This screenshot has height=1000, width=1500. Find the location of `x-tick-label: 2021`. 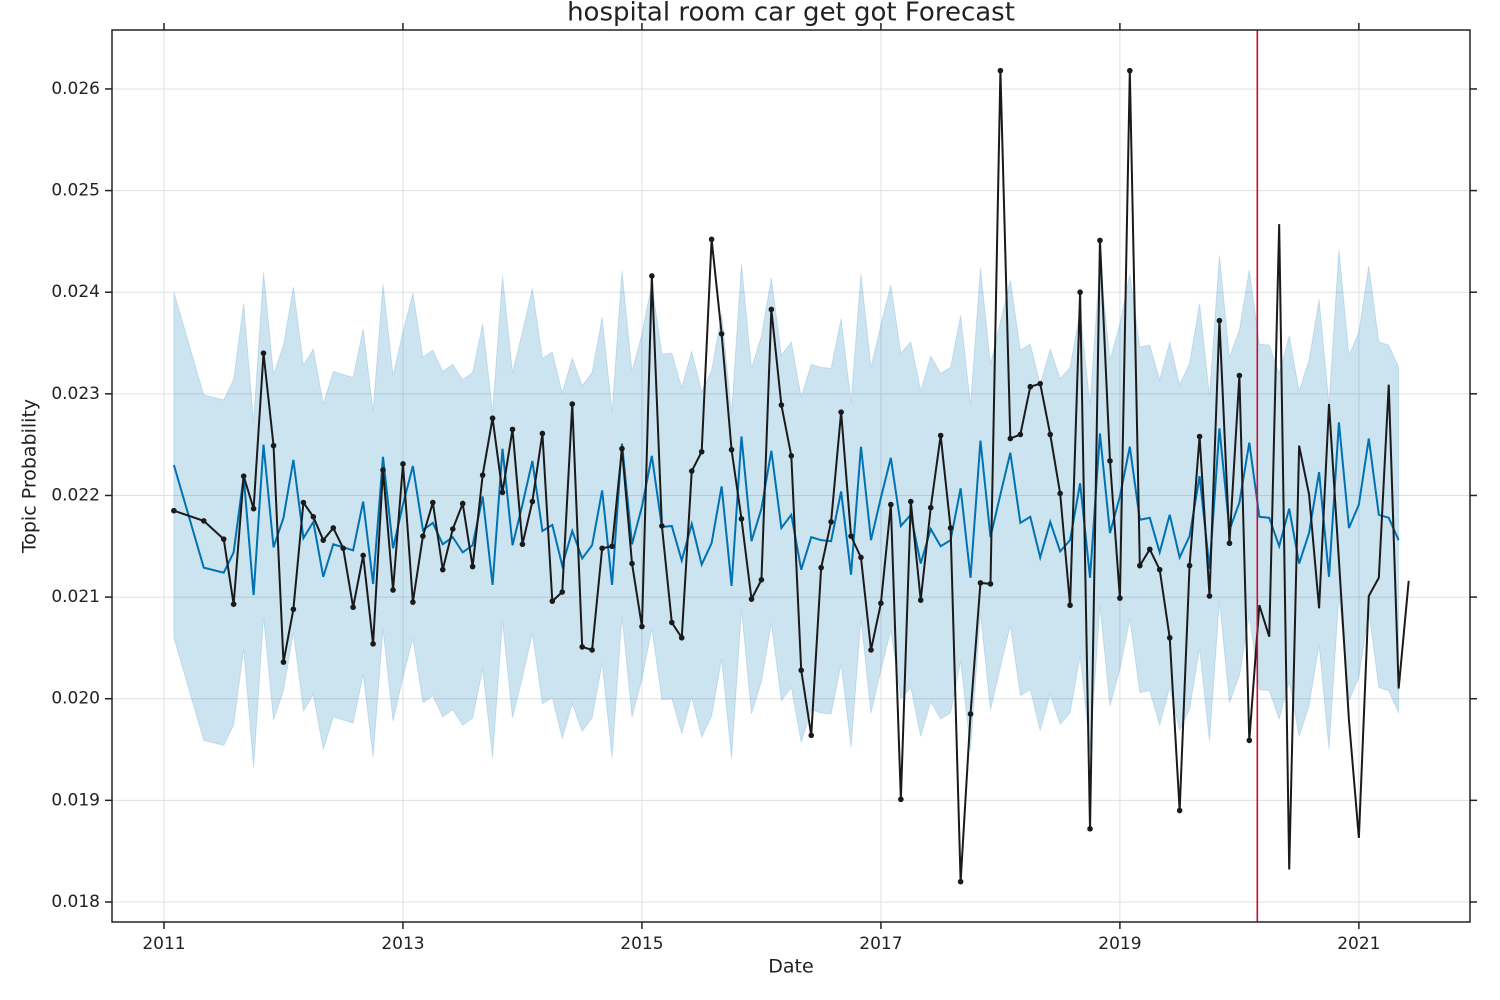

x-tick-label: 2021 is located at coordinates (1358, 944).